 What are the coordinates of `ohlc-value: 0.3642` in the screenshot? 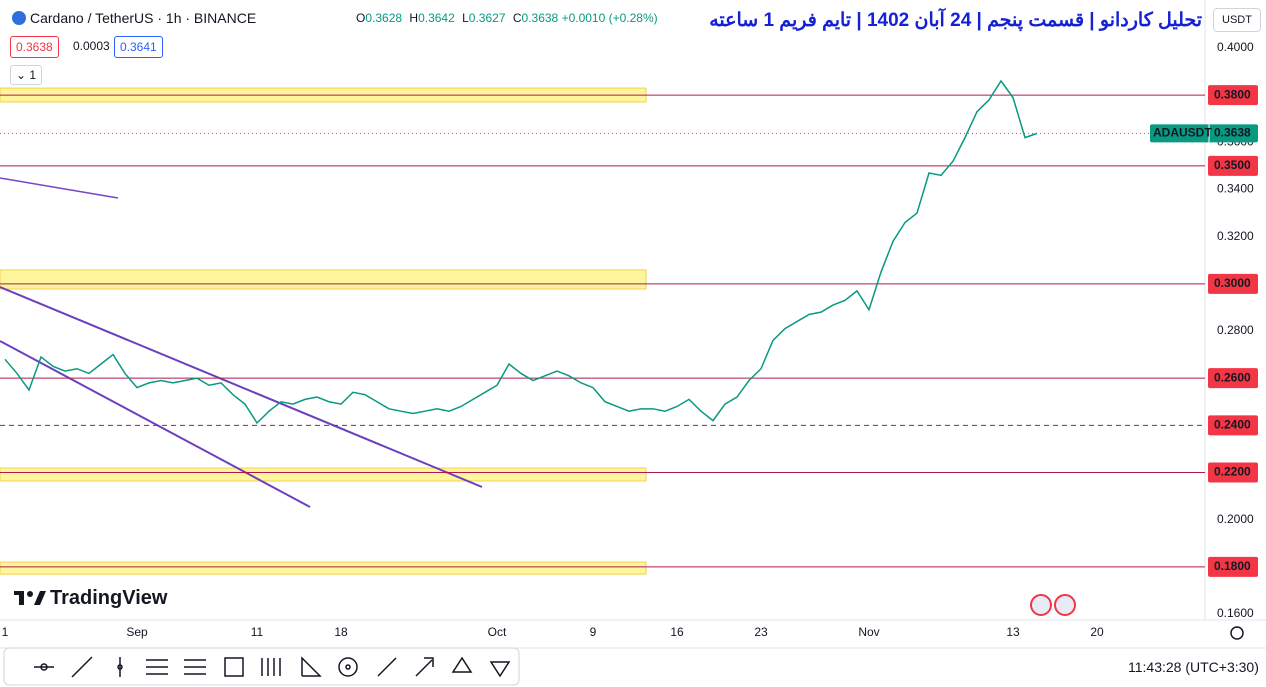 It's located at (436, 18).